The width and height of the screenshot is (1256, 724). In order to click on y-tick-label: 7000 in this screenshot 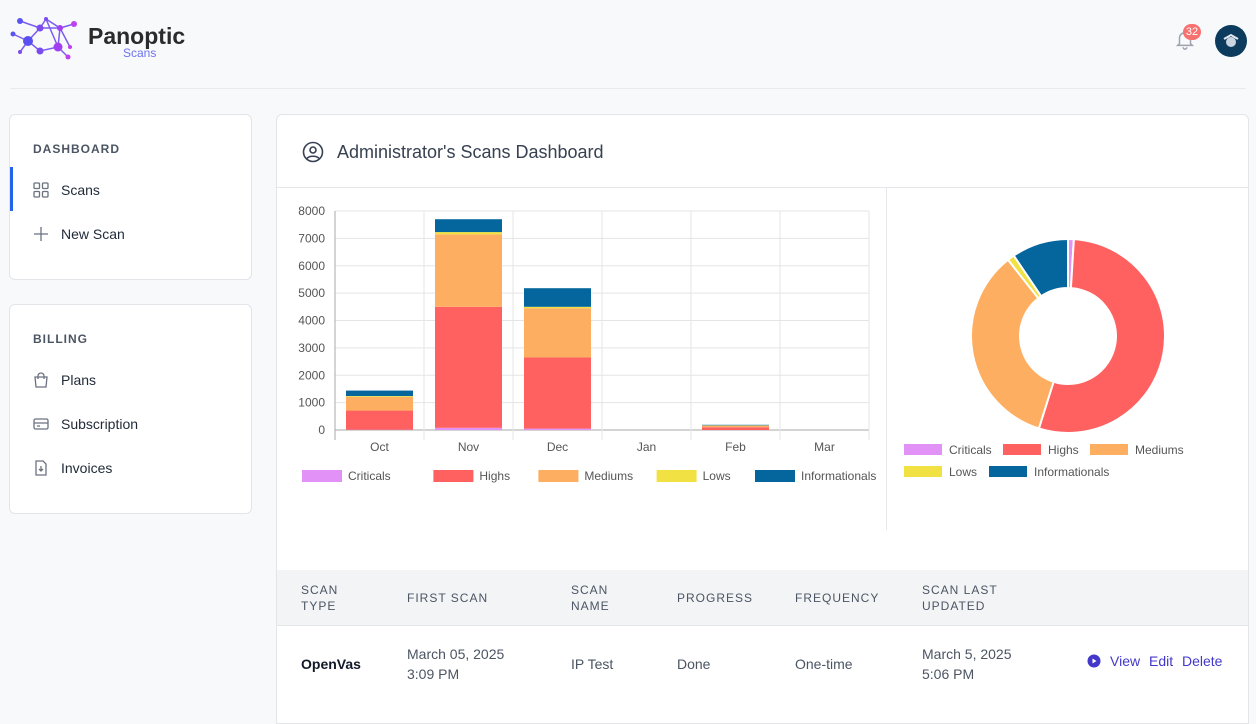, I will do `click(311, 238)`.